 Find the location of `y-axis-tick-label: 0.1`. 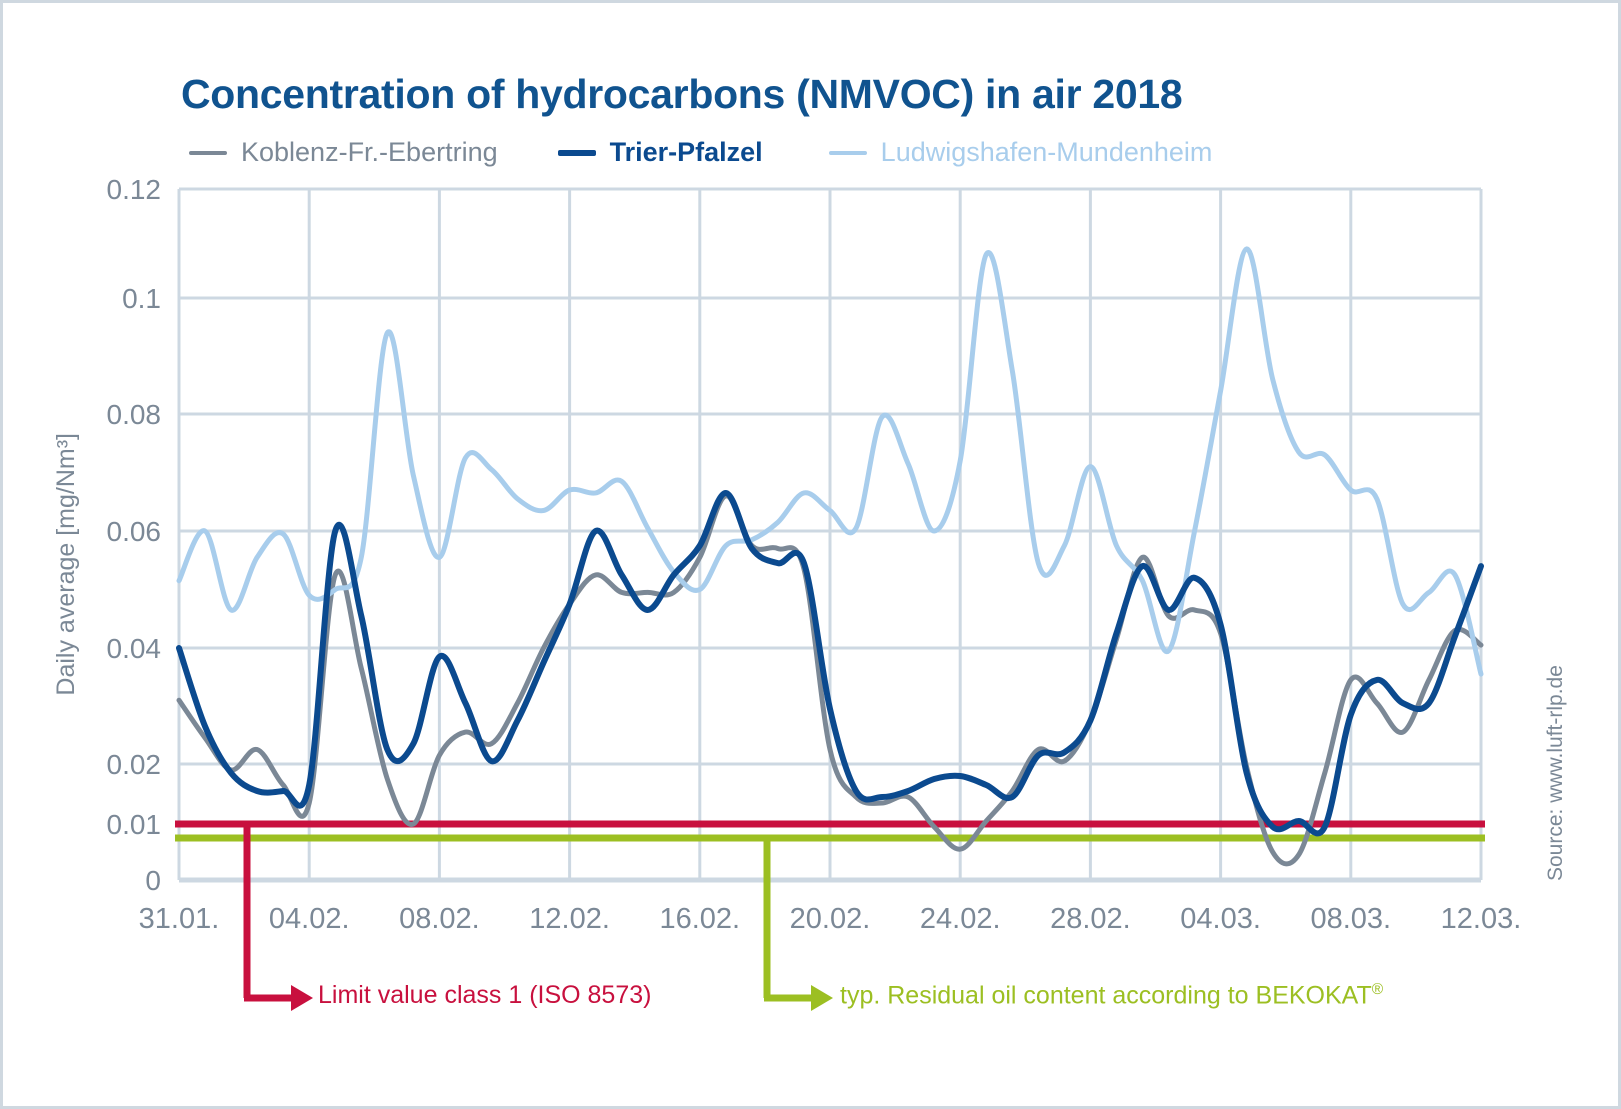

y-axis-tick-label: 0.1 is located at coordinates (141, 298).